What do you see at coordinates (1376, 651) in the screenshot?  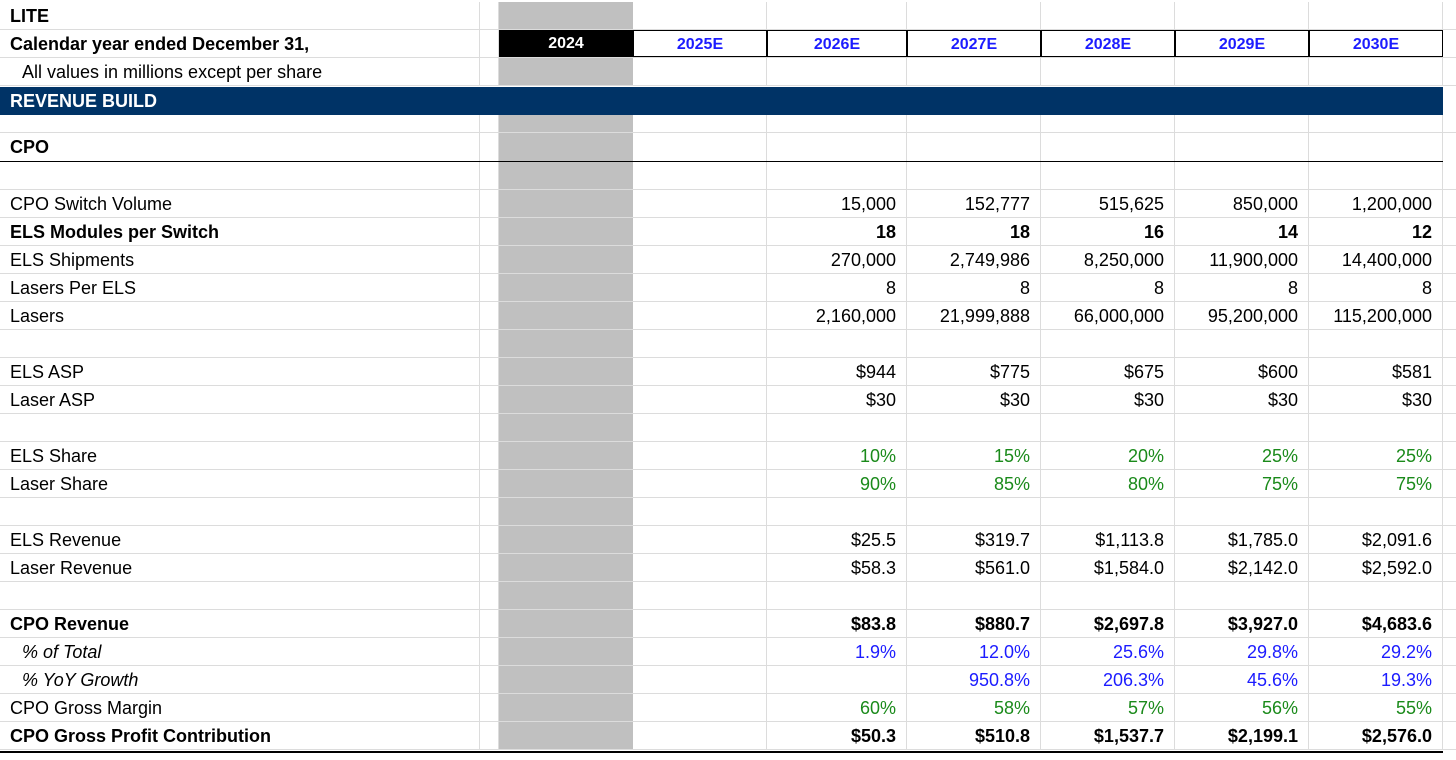 I see `value-cell: 29.2%` at bounding box center [1376, 651].